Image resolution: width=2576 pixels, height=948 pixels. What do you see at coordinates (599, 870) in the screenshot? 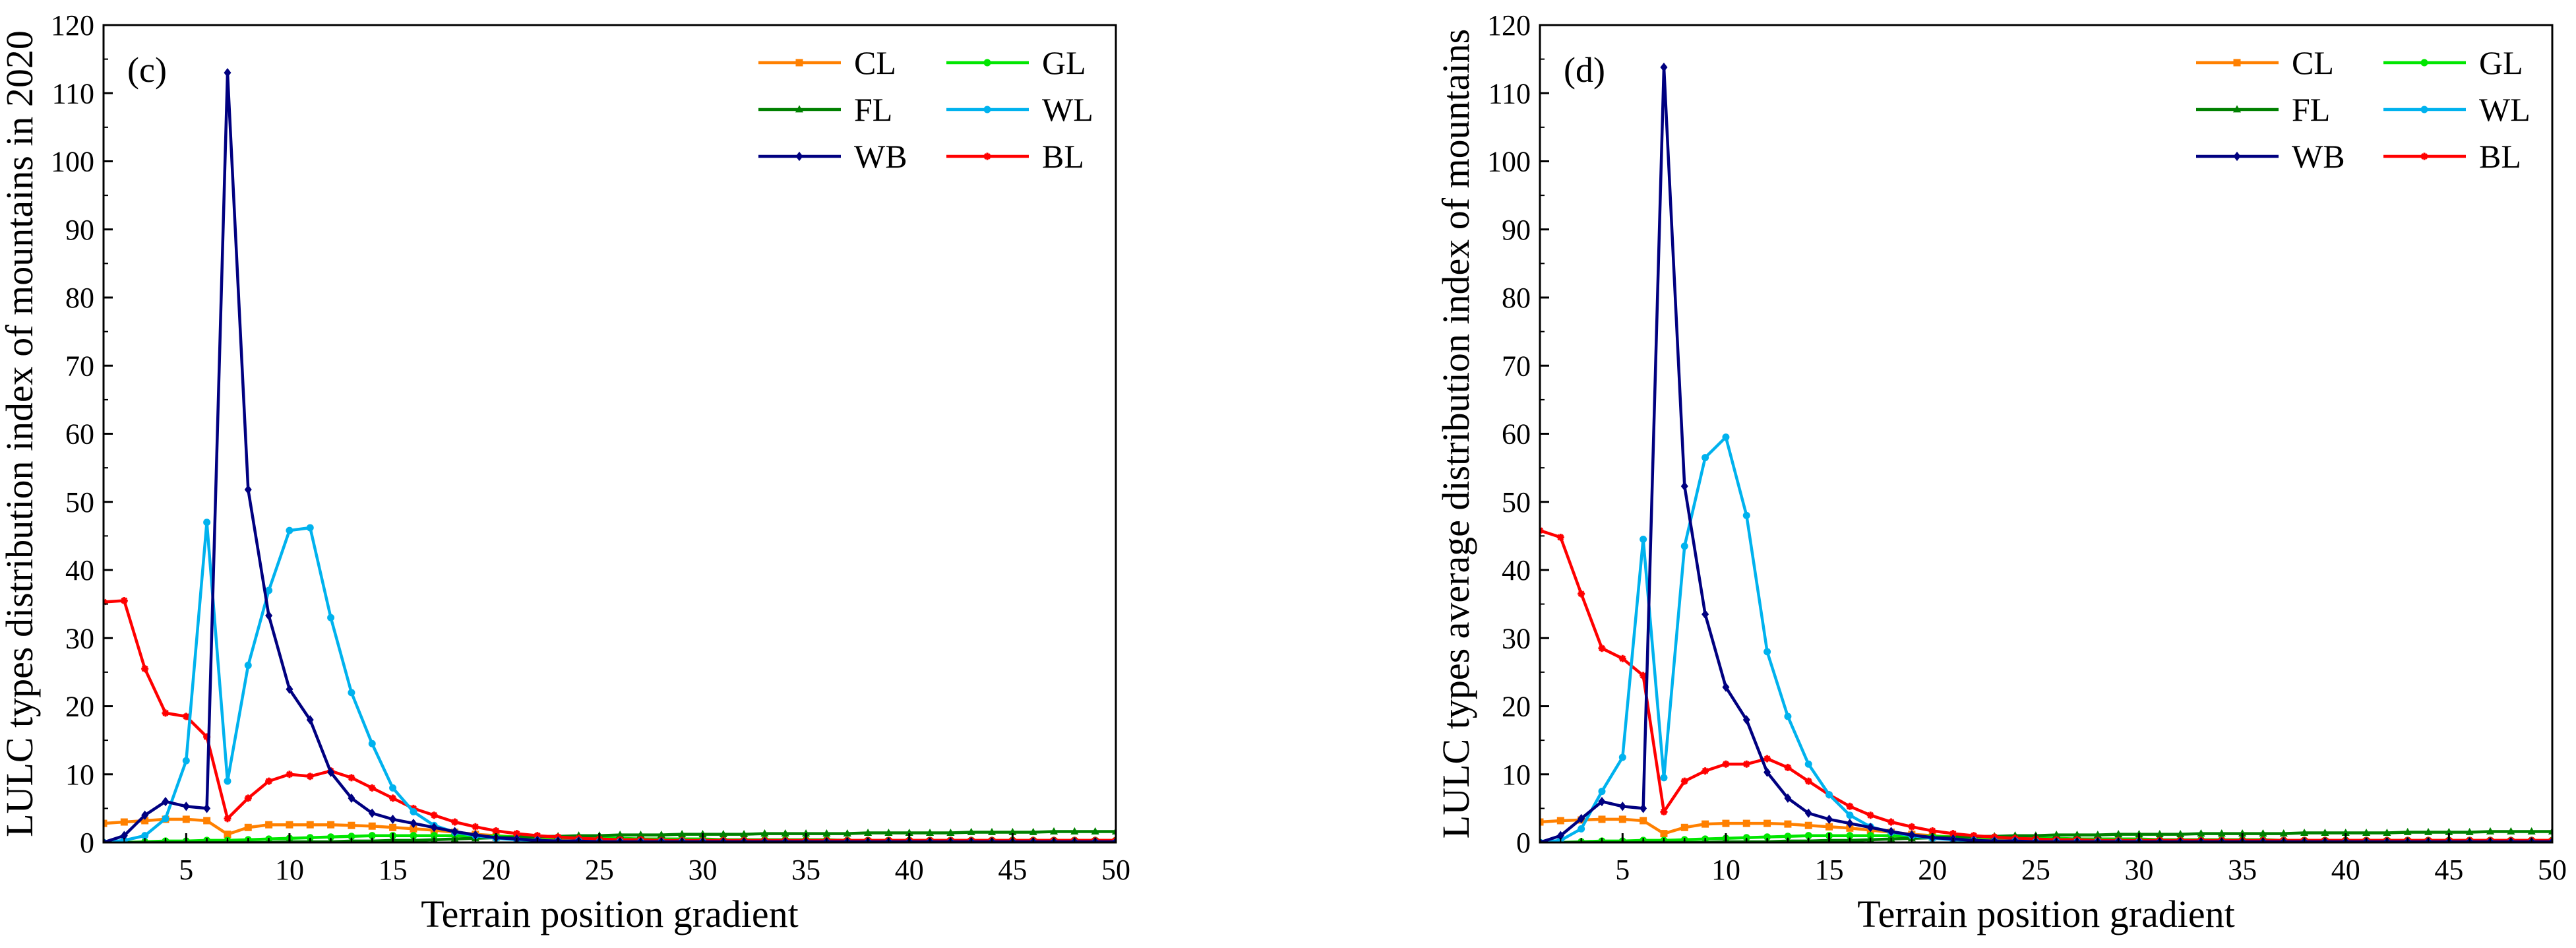
I see `x-tick-label: 25` at bounding box center [599, 870].